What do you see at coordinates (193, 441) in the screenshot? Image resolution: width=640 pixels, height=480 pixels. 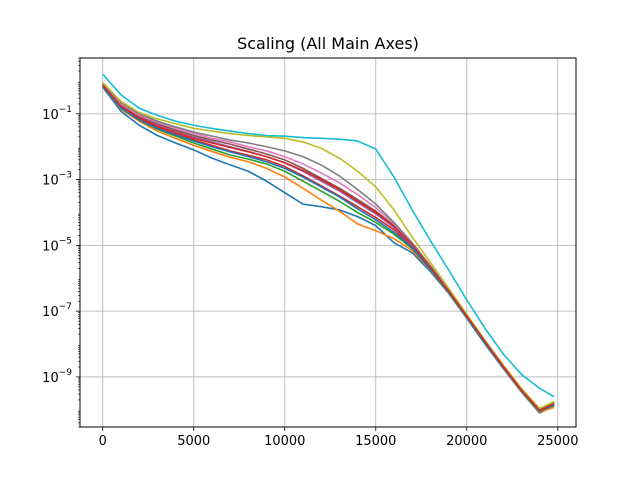 I see `x-tick-label: 5000` at bounding box center [193, 441].